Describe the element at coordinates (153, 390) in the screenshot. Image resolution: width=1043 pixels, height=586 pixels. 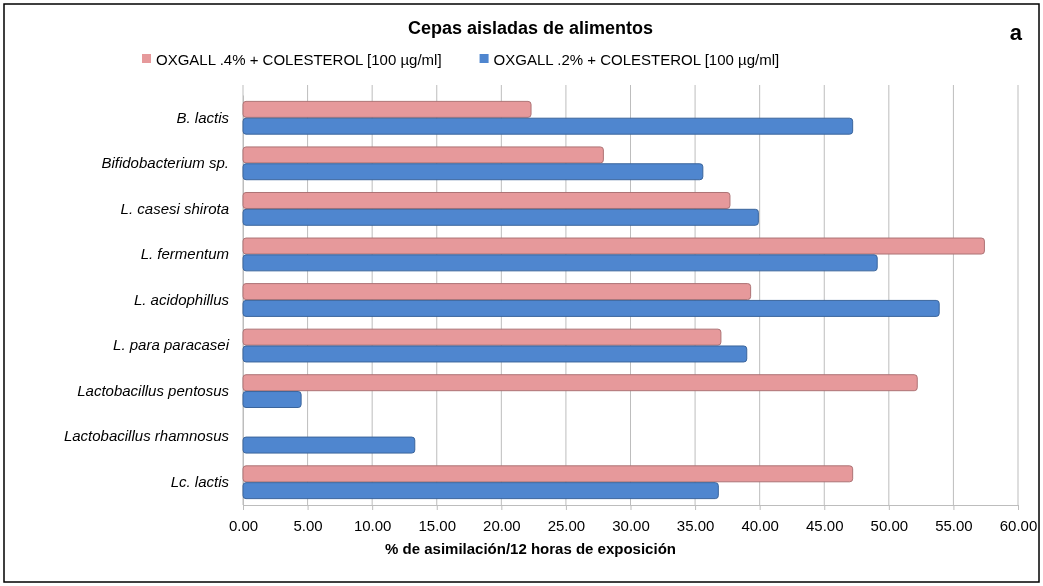
I see `y-tick-label: Lactobacillus pentosus` at that location.